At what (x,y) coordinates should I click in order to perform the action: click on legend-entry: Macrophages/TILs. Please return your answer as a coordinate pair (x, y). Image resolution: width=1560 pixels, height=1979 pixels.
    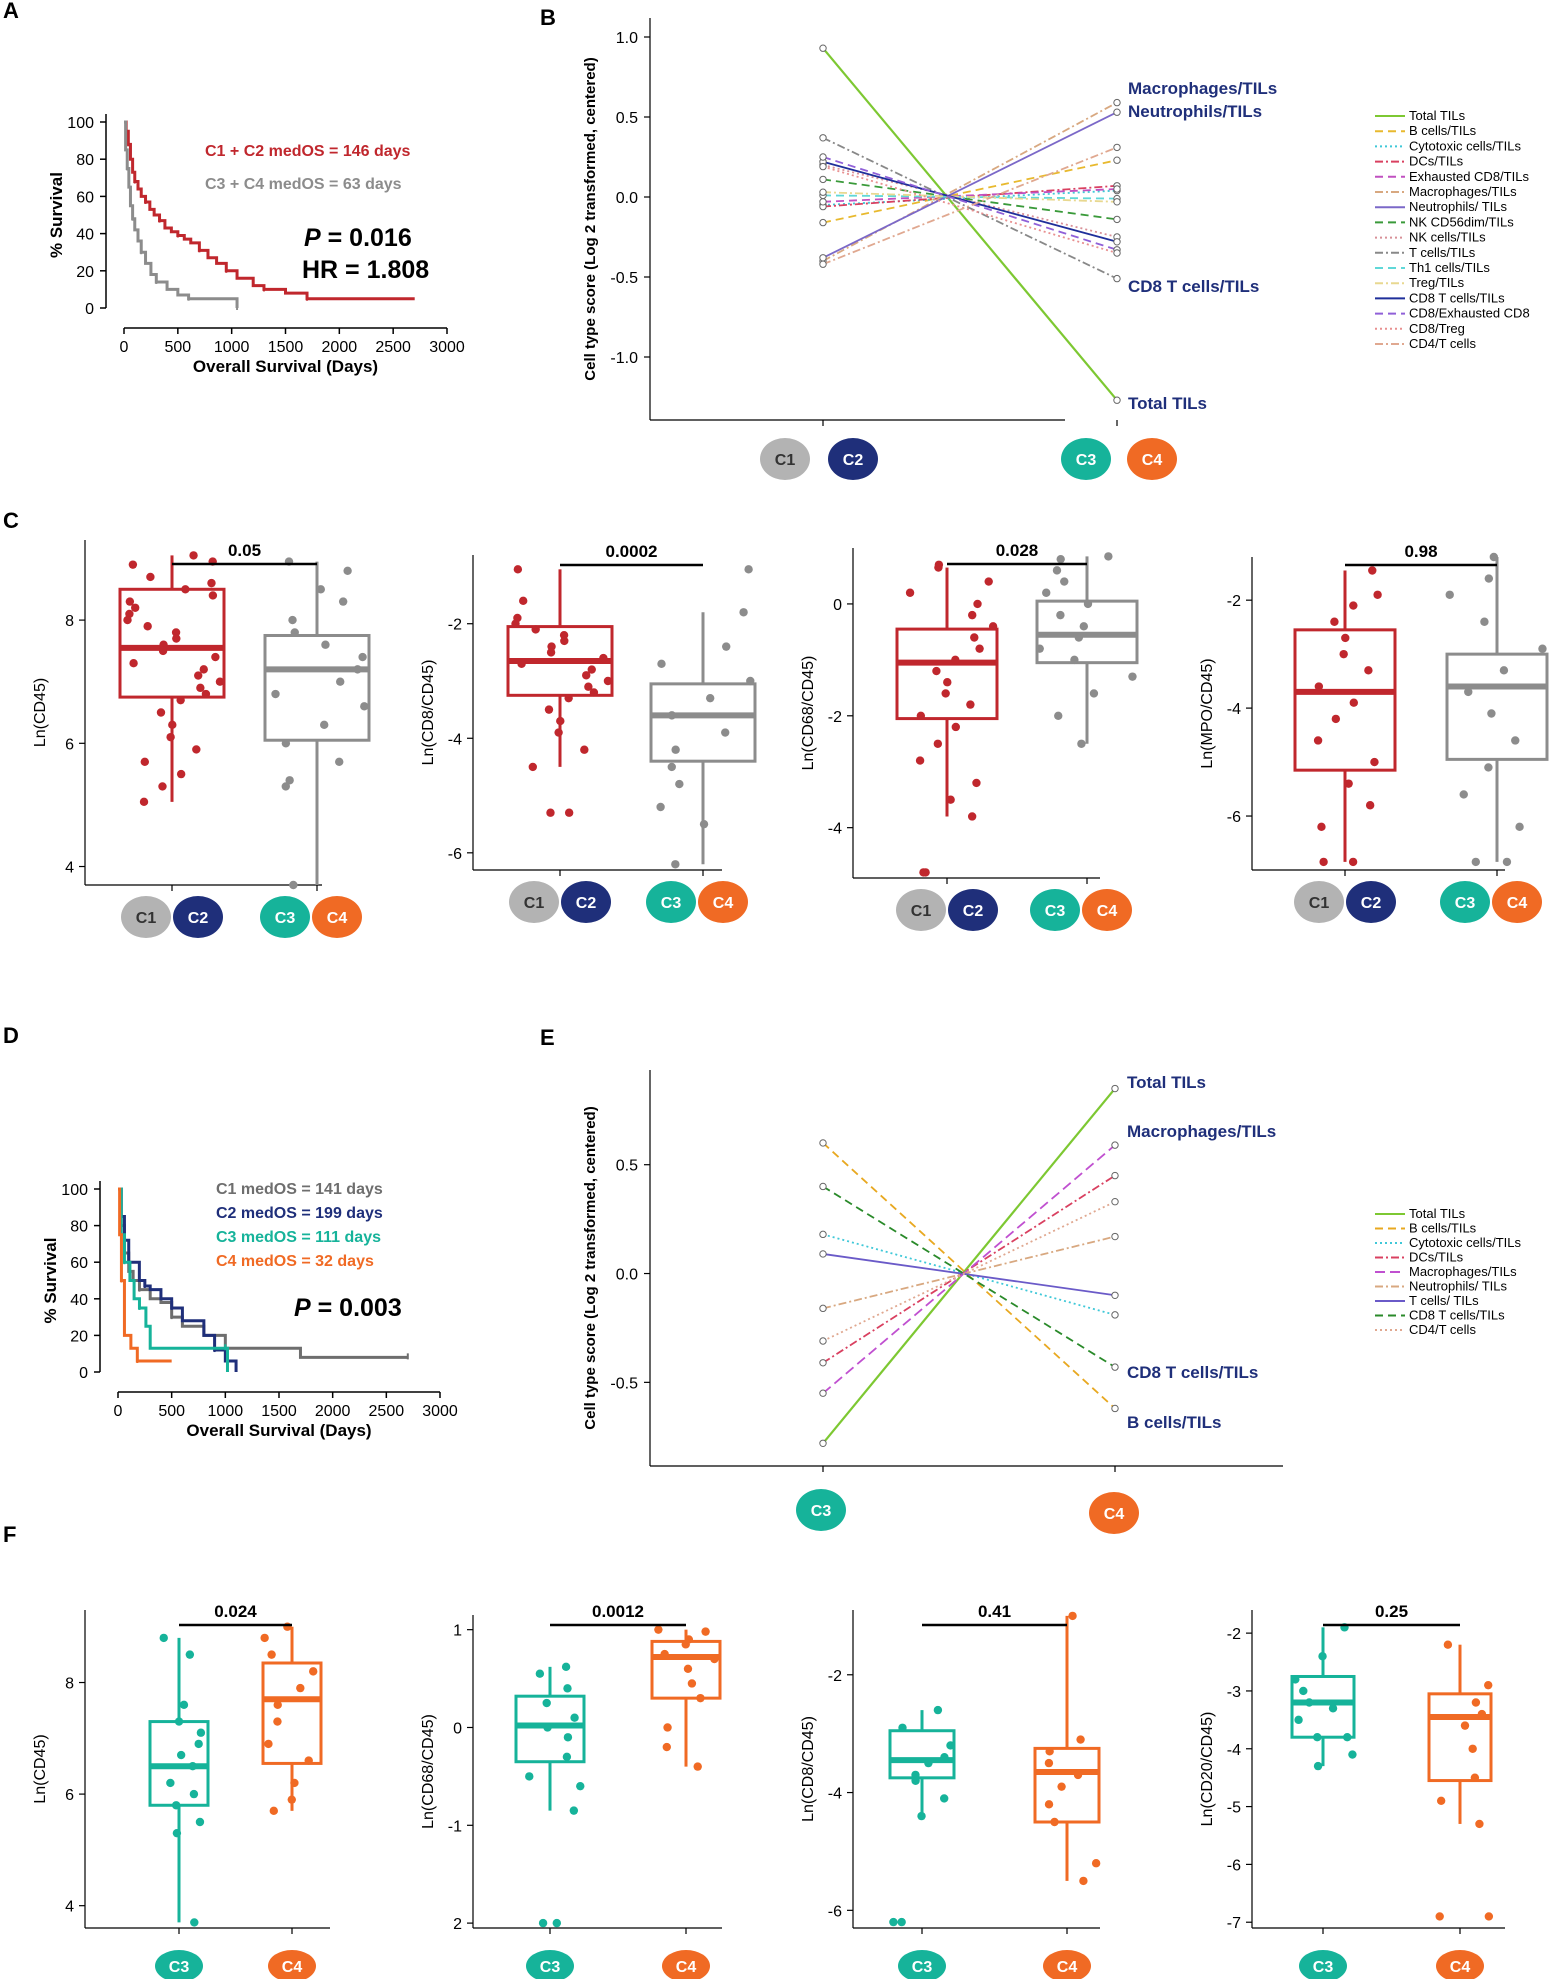
    Looking at the image, I should click on (1463, 1271).